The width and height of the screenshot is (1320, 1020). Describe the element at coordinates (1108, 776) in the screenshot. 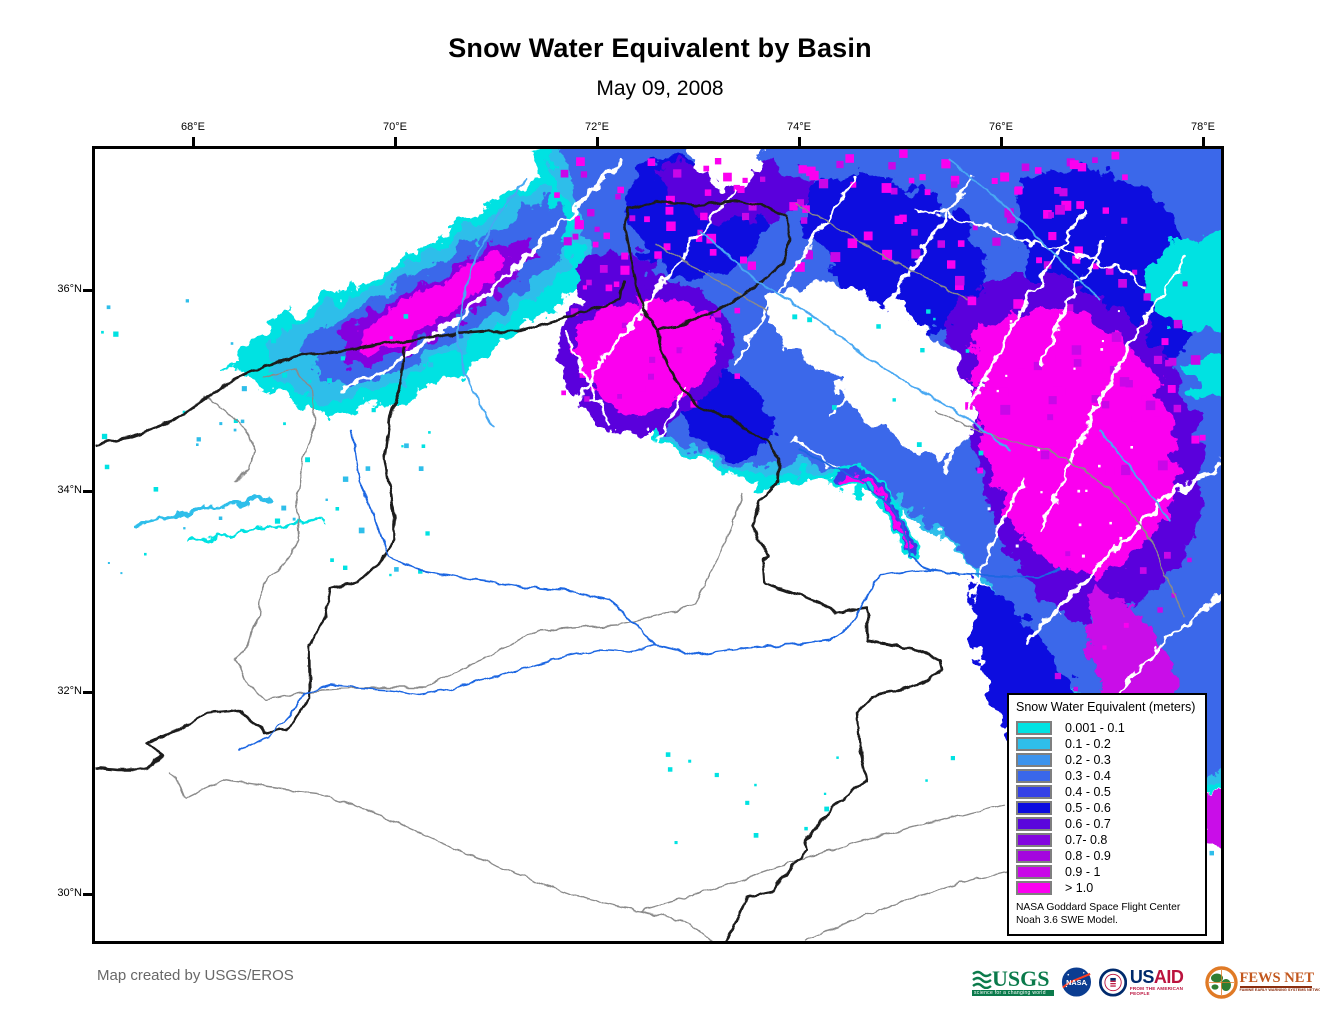

I see `legend-row: 0.3 - 0.4` at that location.